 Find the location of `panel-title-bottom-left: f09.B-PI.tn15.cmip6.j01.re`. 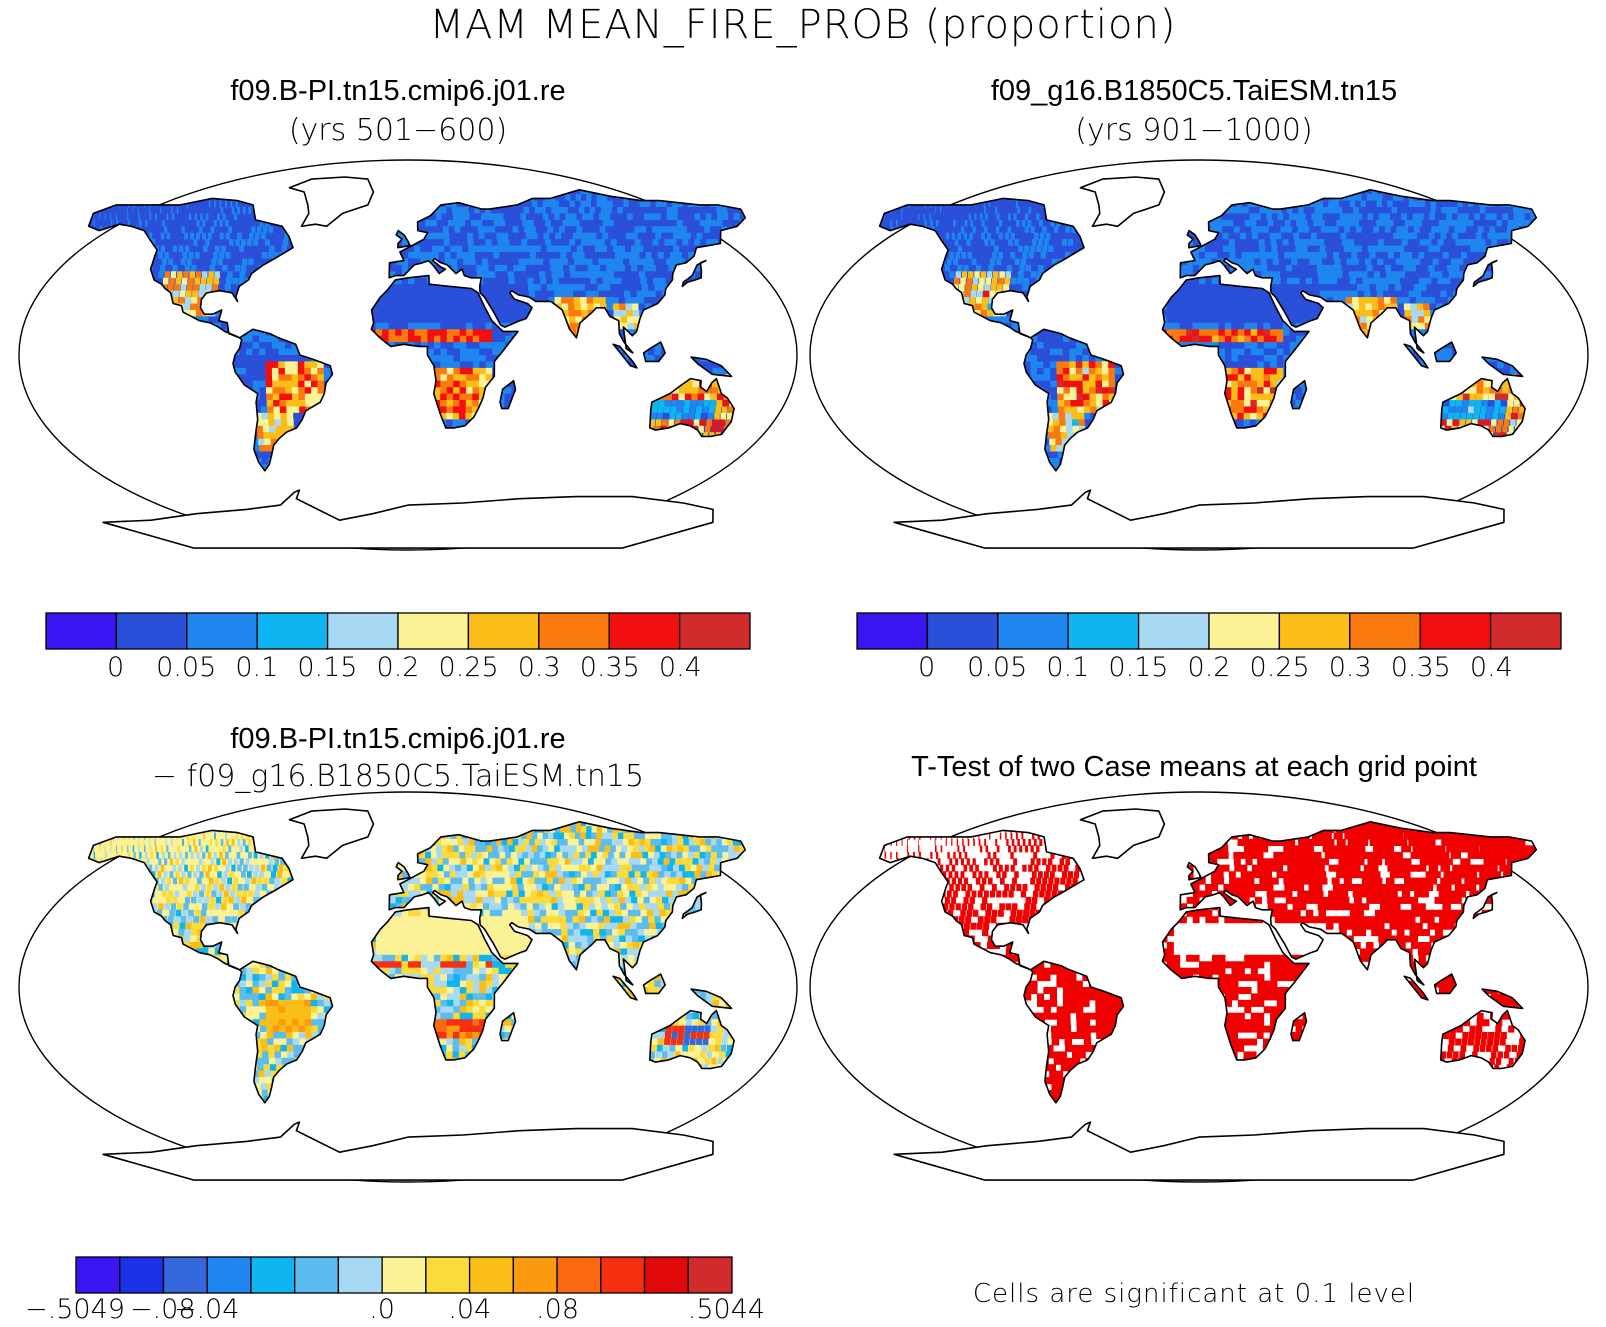

panel-title-bottom-left: f09.B-PI.tn15.cmip6.j01.re is located at coordinates (398, 739).